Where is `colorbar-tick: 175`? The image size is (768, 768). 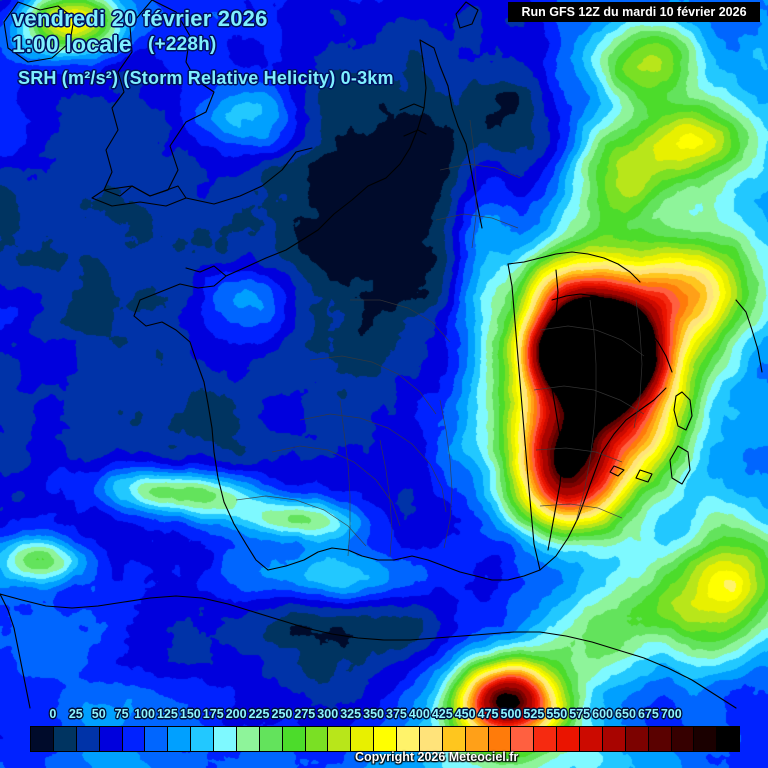
colorbar-tick: 175 is located at coordinates (213, 714).